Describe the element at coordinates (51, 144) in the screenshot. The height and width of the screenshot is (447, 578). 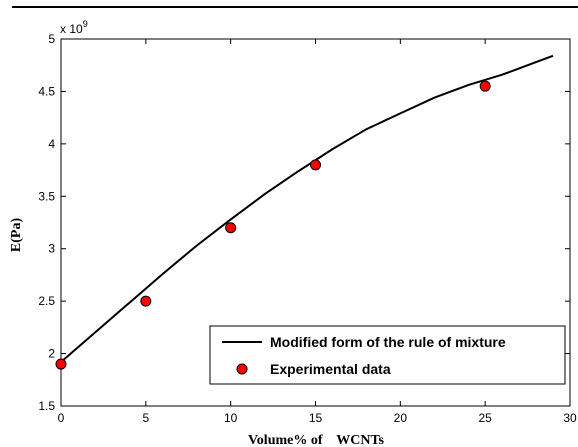
I see `y-tick-label: 4` at that location.